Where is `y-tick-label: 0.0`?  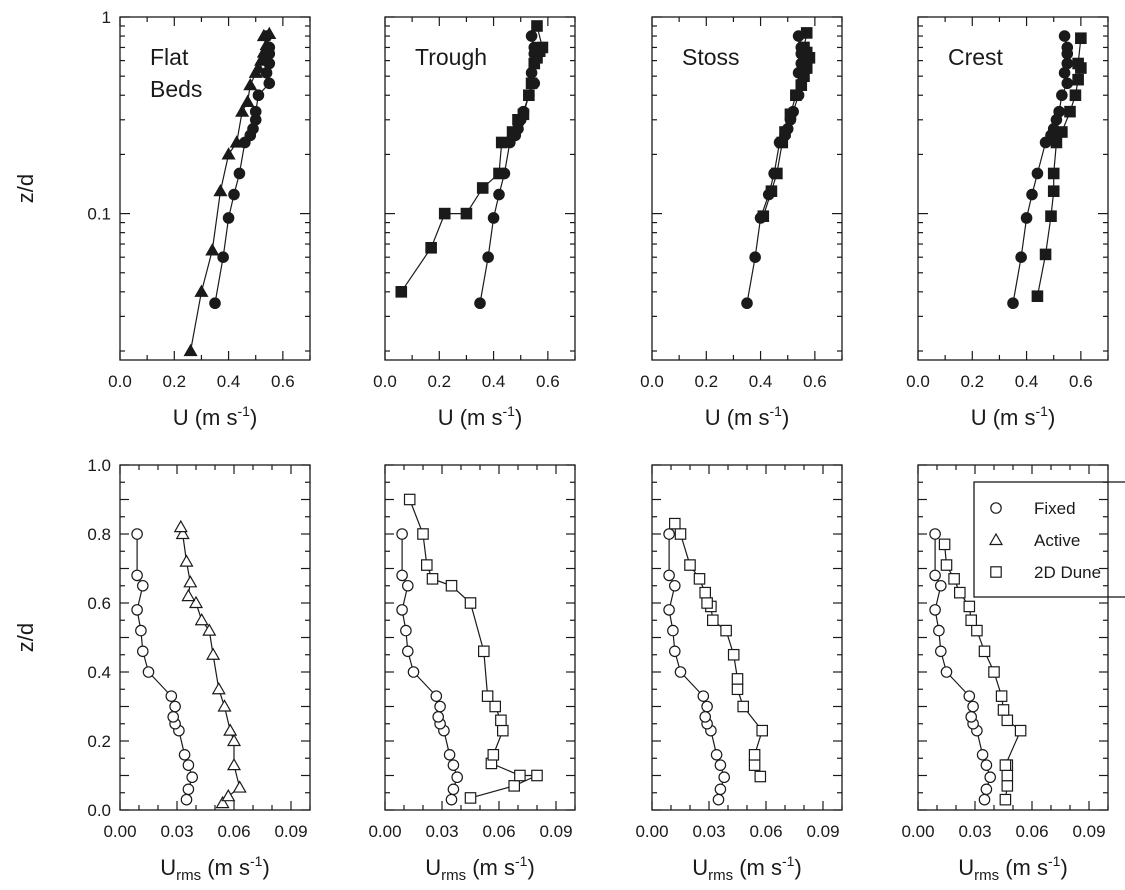
y-tick-label: 0.0 is located at coordinates (99, 810).